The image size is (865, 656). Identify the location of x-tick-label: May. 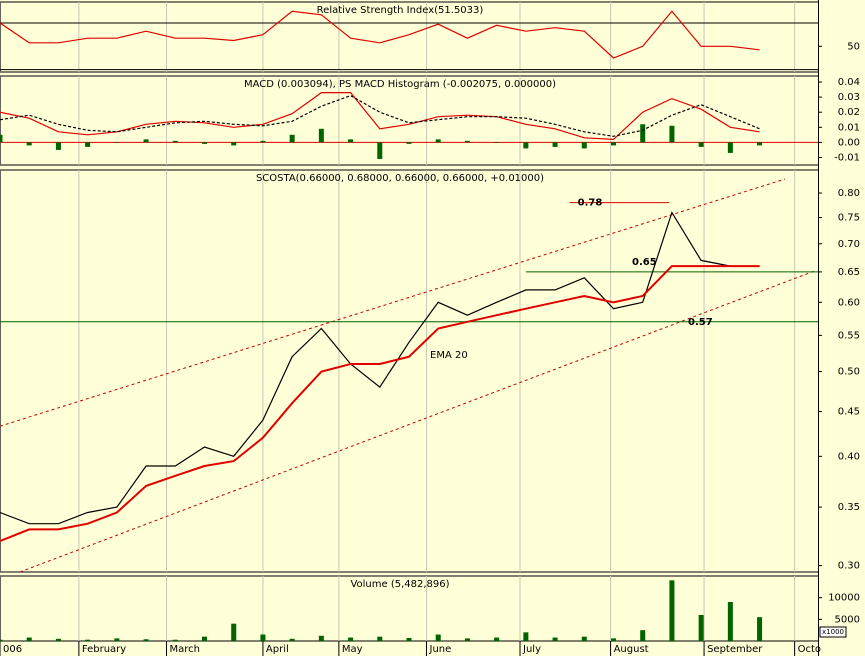
(352, 649).